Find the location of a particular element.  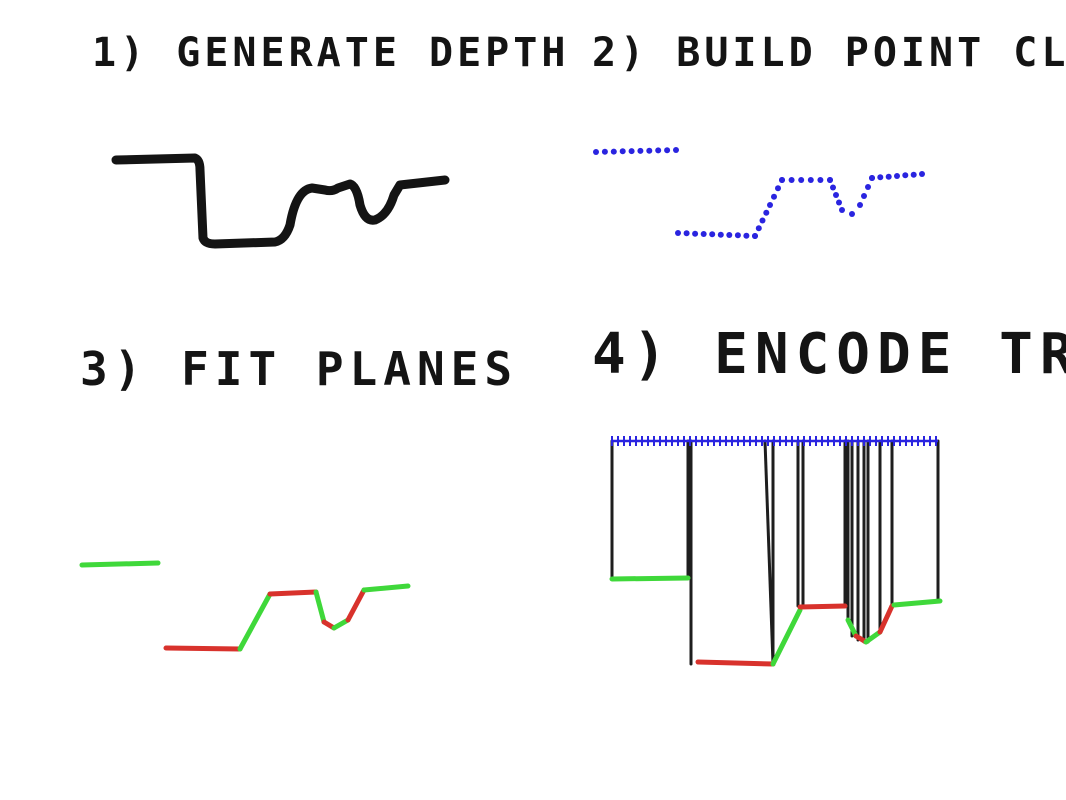

point-cloud is located at coordinates (759, 193).